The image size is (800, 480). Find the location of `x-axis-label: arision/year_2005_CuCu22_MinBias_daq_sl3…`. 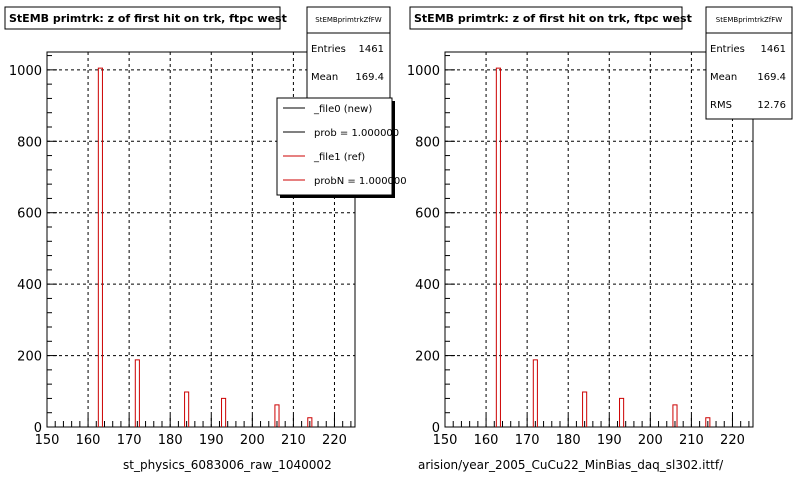

x-axis-label: arision/year_2005_CuCu22_MinBias_daq_sl3… is located at coordinates (571, 465).